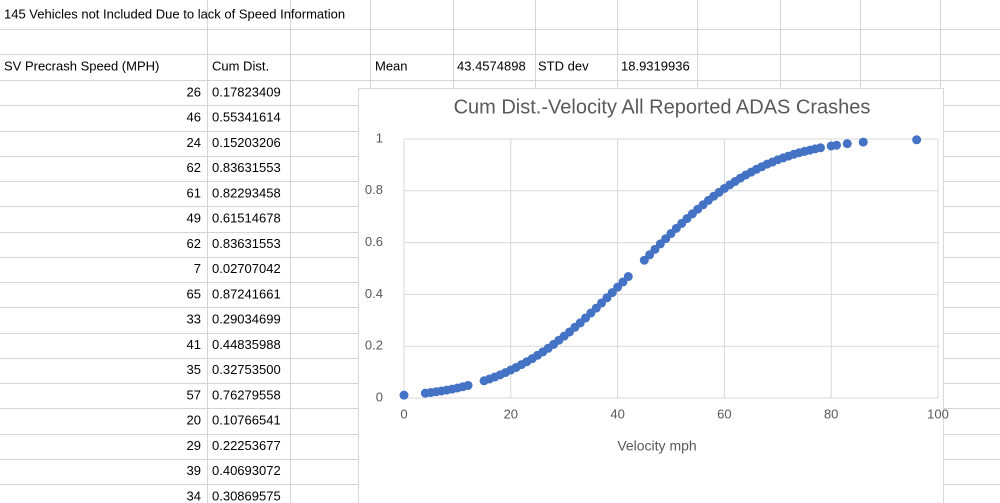 Image resolution: width=1000 pixels, height=503 pixels. Describe the element at coordinates (194, 117) in the screenshot. I see `speed-cell: 46` at that location.